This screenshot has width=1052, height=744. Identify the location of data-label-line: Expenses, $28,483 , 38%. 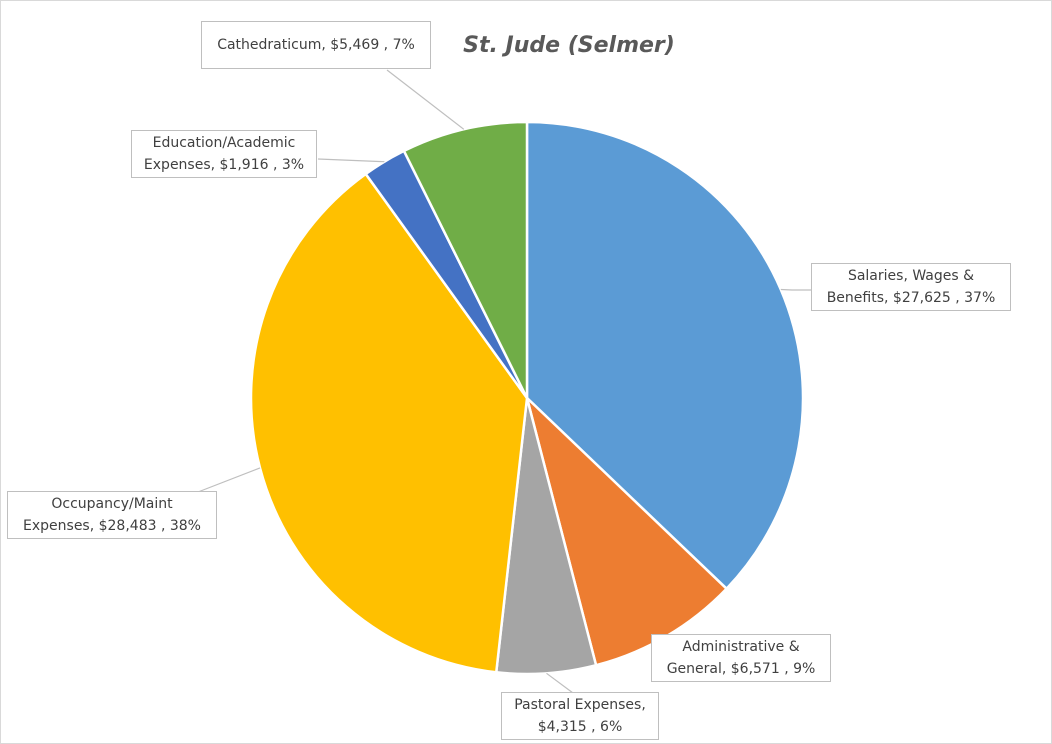
(112, 526).